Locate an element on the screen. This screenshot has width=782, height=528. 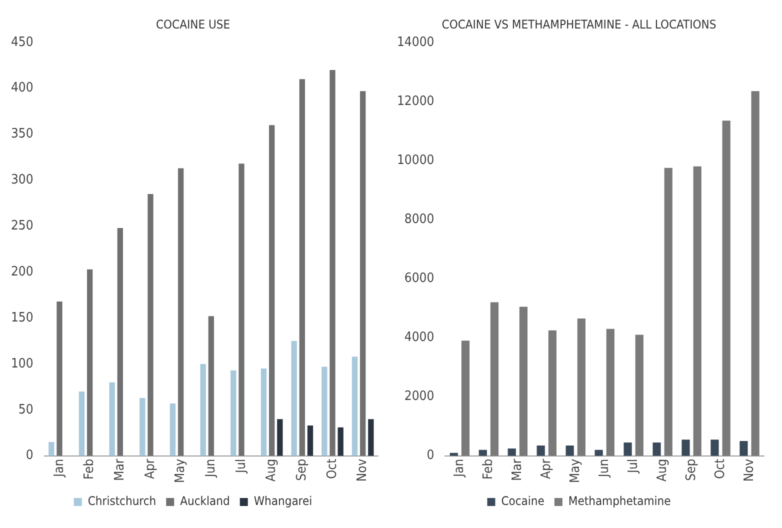
legend-label: Auckland is located at coordinates (205, 501).